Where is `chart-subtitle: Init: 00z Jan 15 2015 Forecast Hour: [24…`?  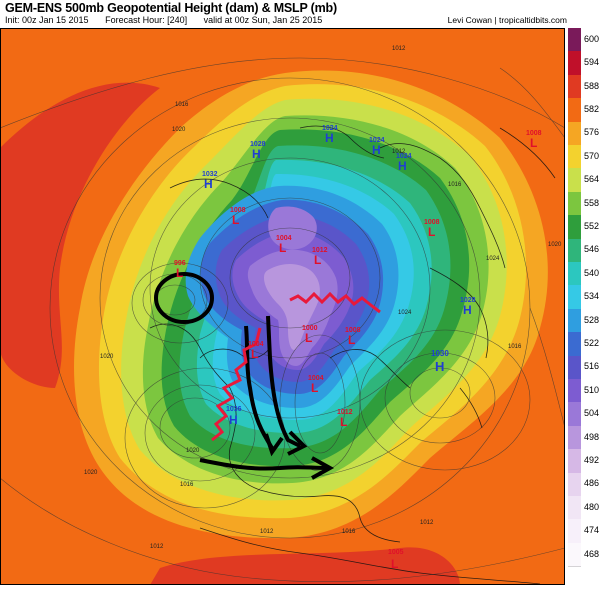 chart-subtitle: Init: 00z Jan 15 2015 Forecast Hour: [24… is located at coordinates (170, 20).